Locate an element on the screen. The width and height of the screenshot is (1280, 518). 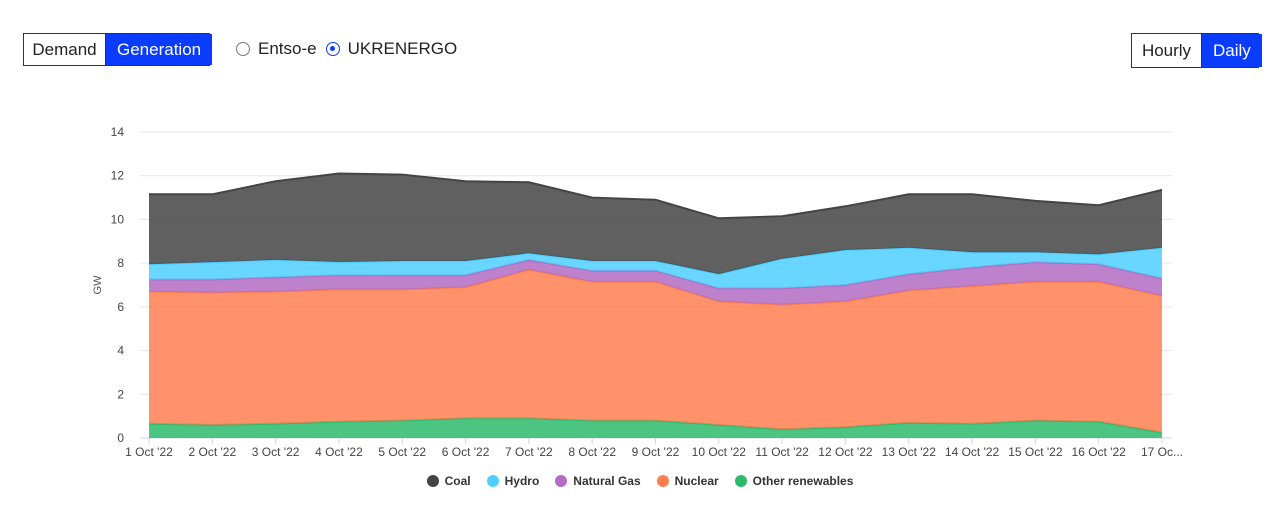
y-axis: 0 2 4 6 8 10 12 14 is located at coordinates (118, 285).